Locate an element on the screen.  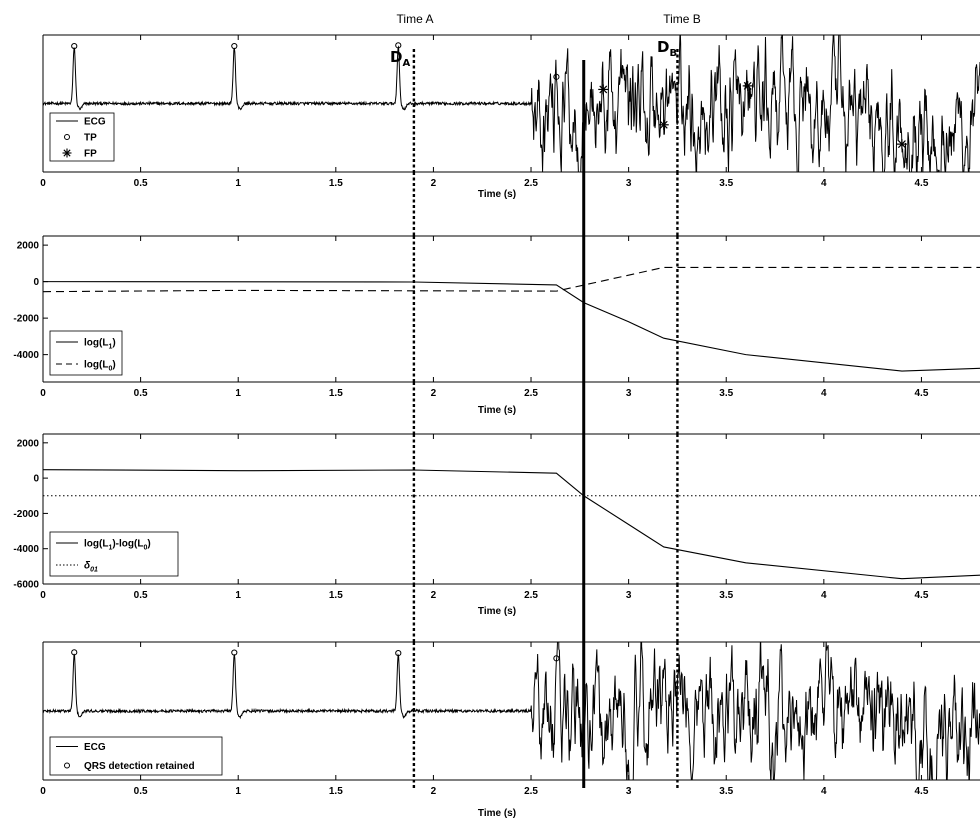
time-a-label: Time A is located at coordinates (415, 19).